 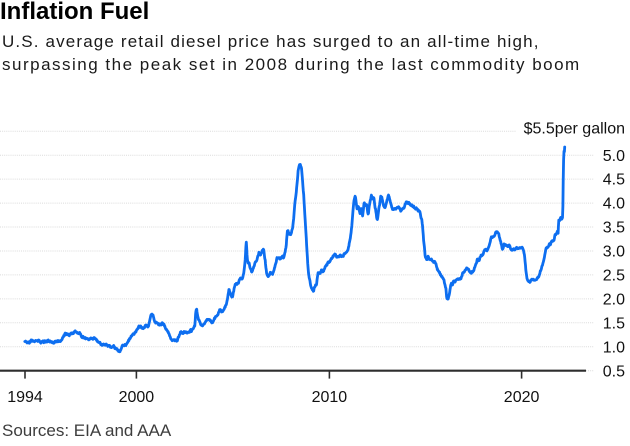 I want to click on svg-text: 2.0, so click(x=614, y=300).